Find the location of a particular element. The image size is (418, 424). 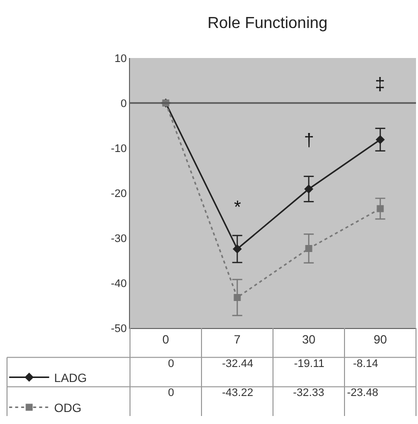

data-label: -32.44 is located at coordinates (238, 364).